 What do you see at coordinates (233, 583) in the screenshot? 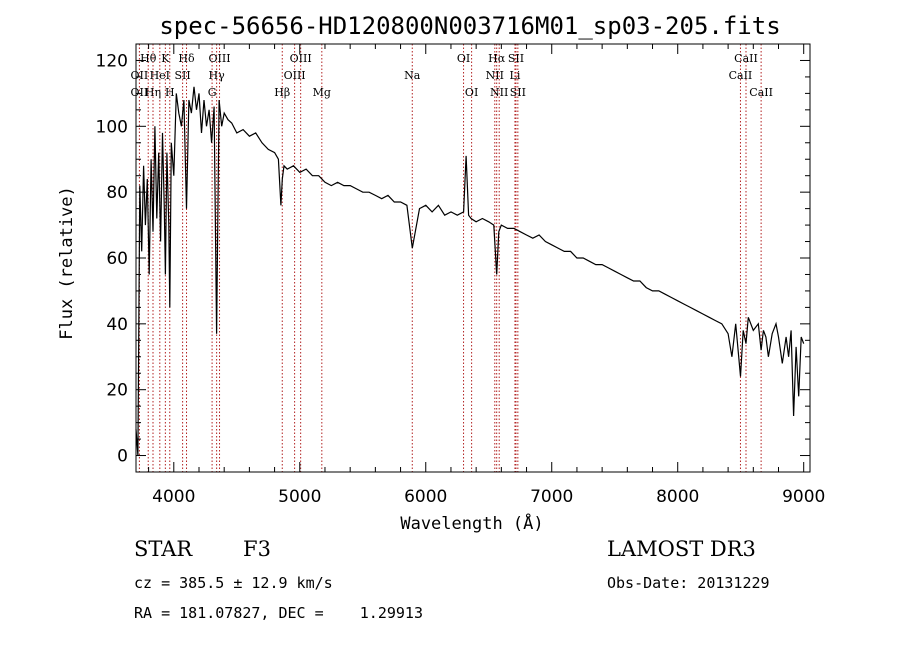
I see `redshift-text: cz = 385.5 ± 12.9 km/s` at bounding box center [233, 583].